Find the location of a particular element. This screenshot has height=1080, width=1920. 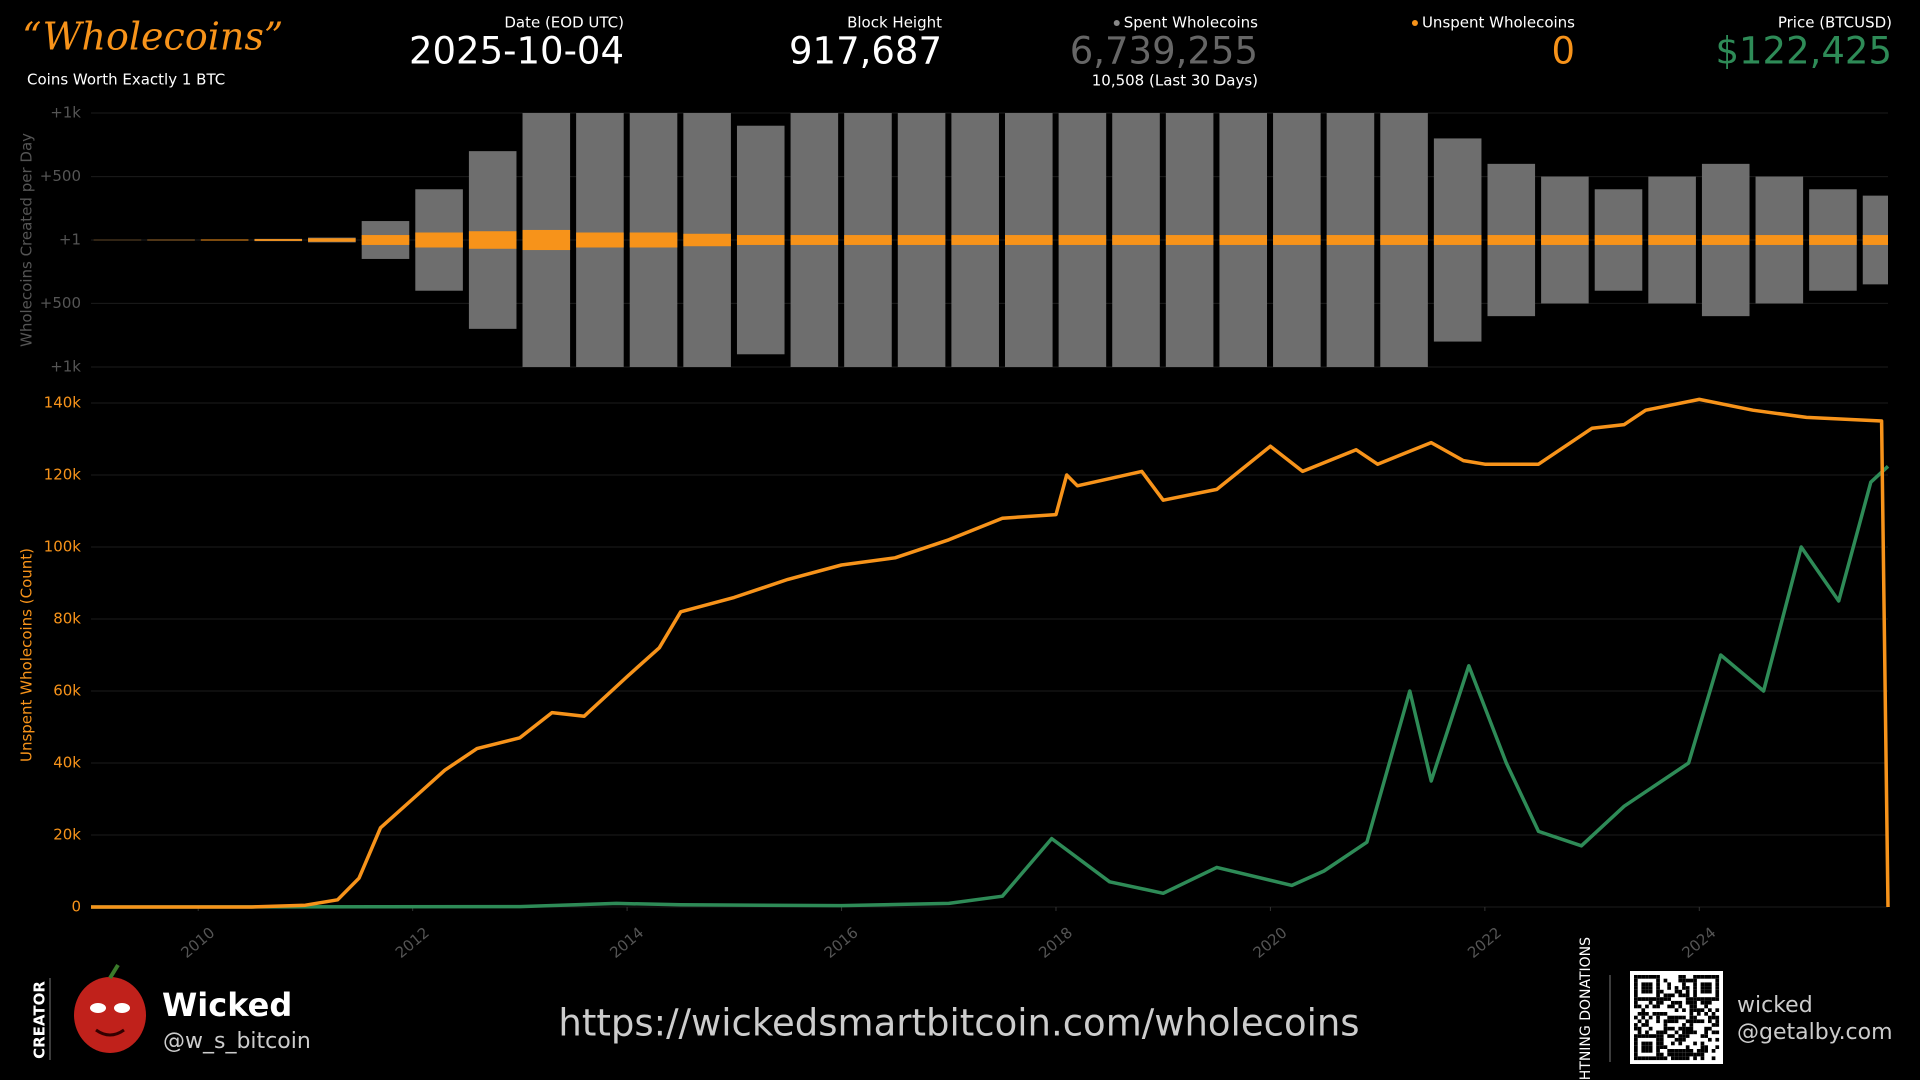

qr-code is located at coordinates (1676, 1017).